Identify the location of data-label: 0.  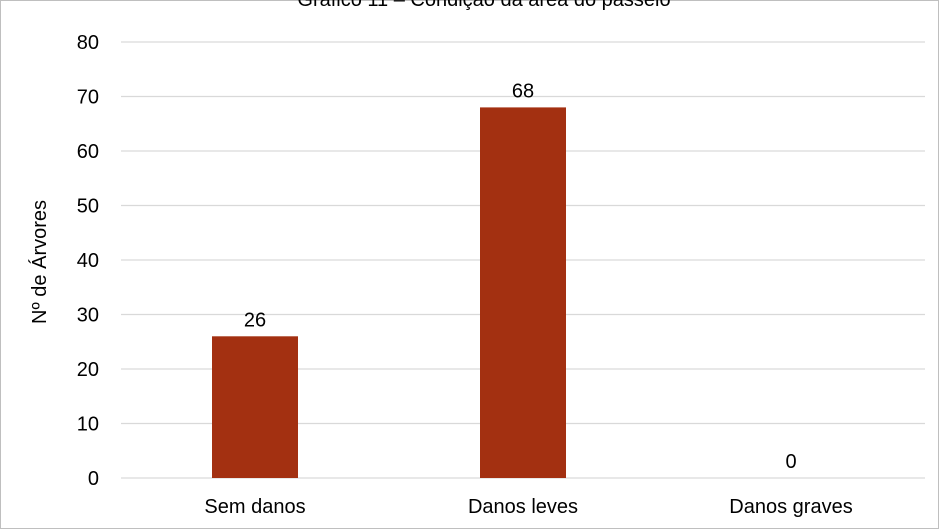
(790, 462).